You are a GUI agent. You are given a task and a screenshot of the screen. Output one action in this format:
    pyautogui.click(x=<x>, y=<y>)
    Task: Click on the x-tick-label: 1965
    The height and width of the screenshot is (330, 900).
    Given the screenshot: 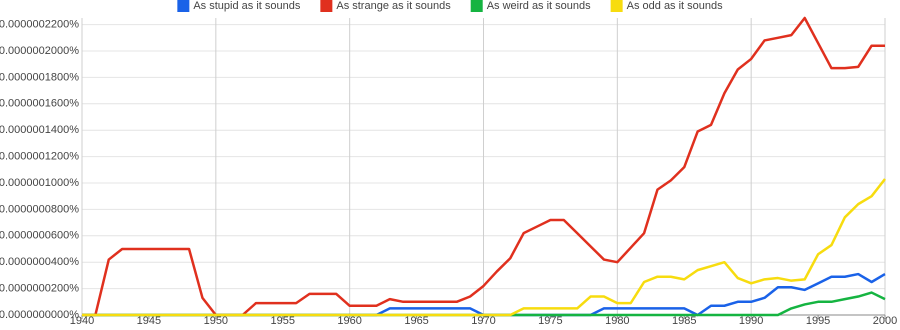 What is the action you would take?
    pyautogui.click(x=416, y=321)
    